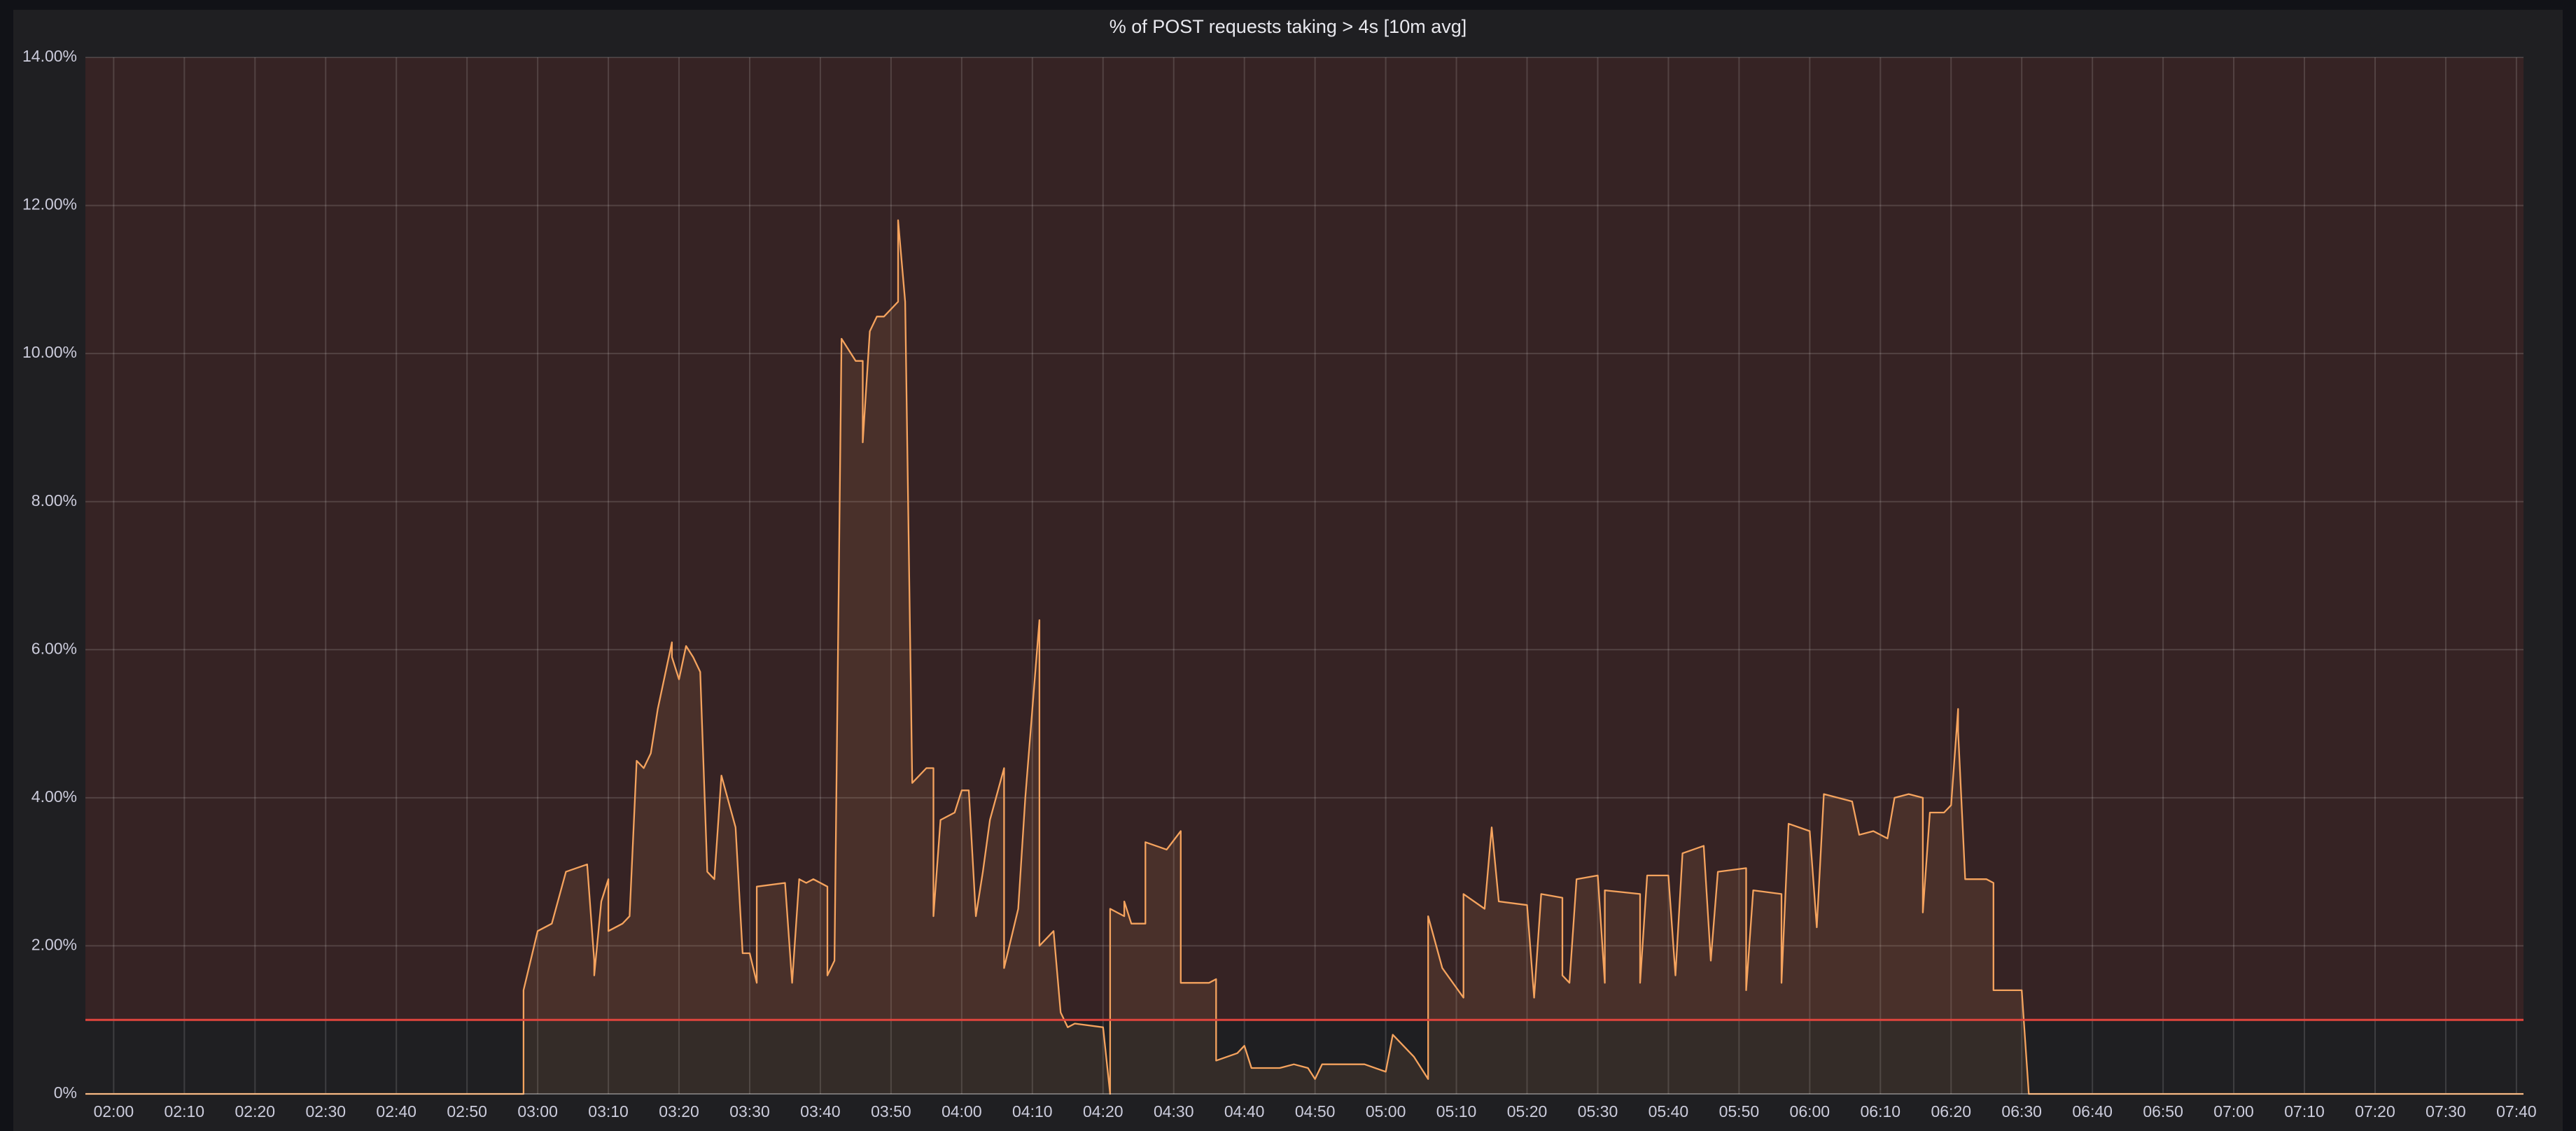  I want to click on x-tick-label: 07:30, so click(2446, 1111).